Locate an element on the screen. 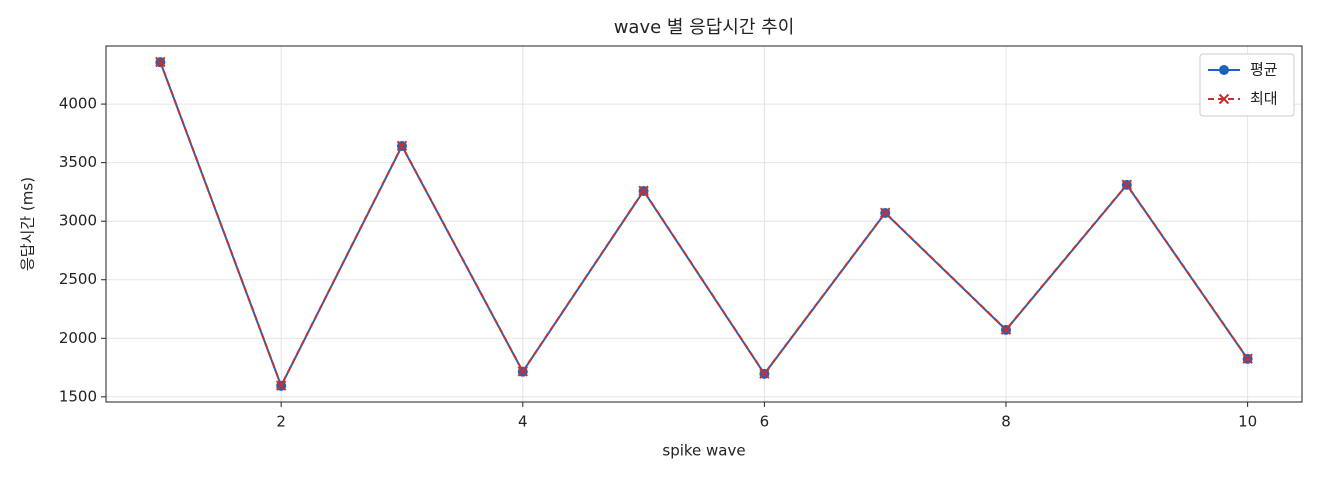  x-tick-label: 4 is located at coordinates (523, 422).